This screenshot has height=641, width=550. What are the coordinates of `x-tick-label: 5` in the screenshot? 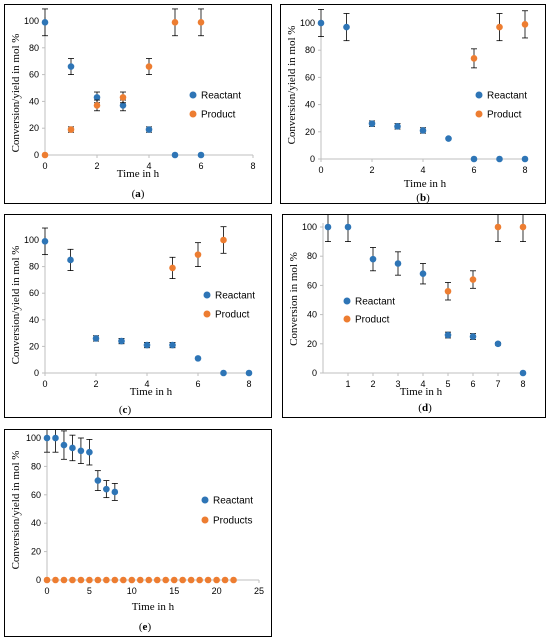 It's located at (89, 591).